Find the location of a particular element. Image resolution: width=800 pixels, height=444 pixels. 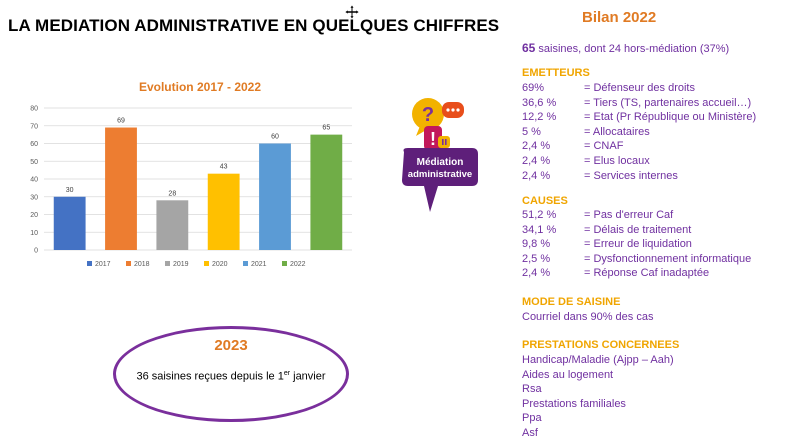

y-tick-label: 20 is located at coordinates (34, 215).